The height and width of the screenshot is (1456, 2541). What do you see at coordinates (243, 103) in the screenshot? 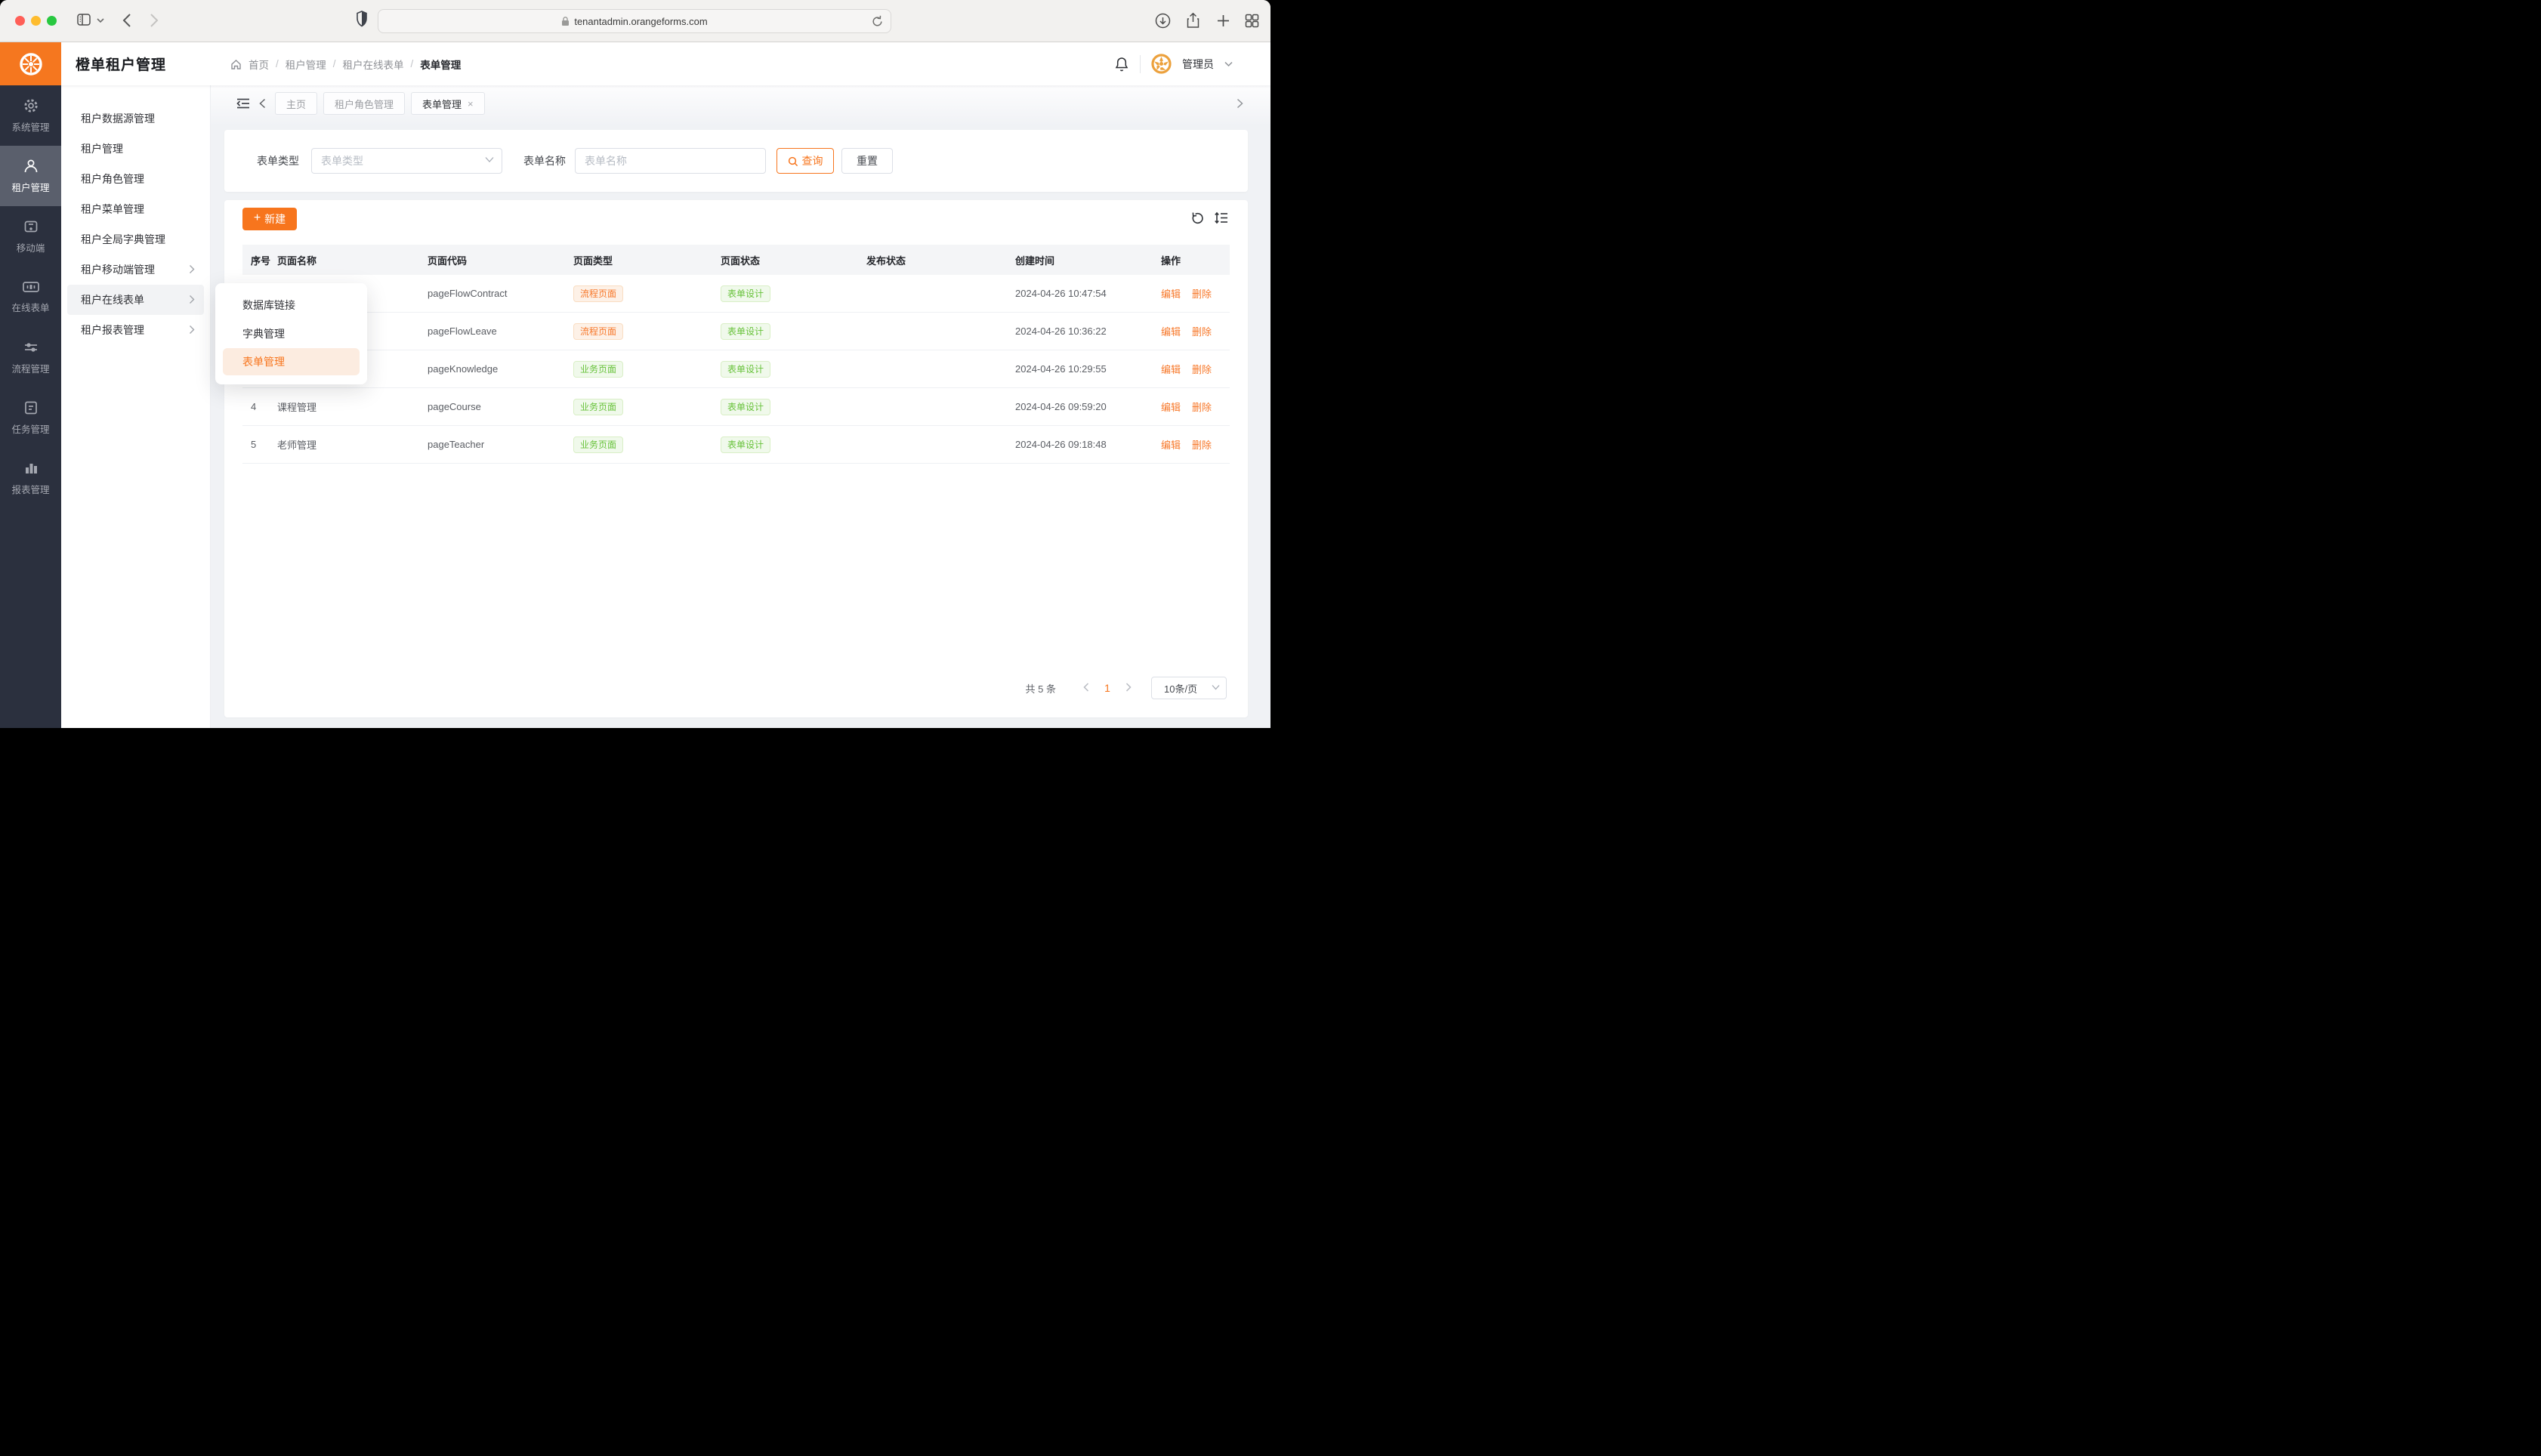
I see `menu-fold-icon` at bounding box center [243, 103].